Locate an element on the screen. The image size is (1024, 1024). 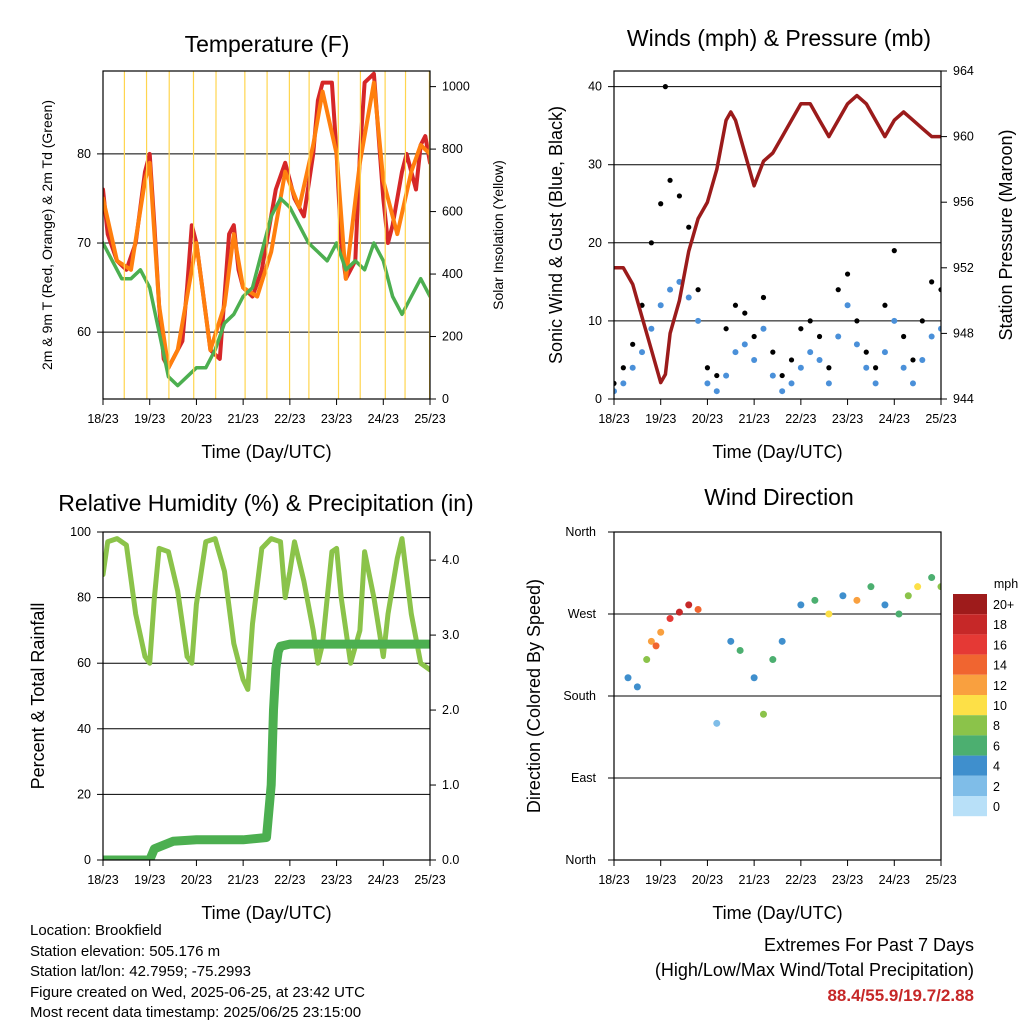
colorbar-label: 4 is located at coordinates (996, 767).